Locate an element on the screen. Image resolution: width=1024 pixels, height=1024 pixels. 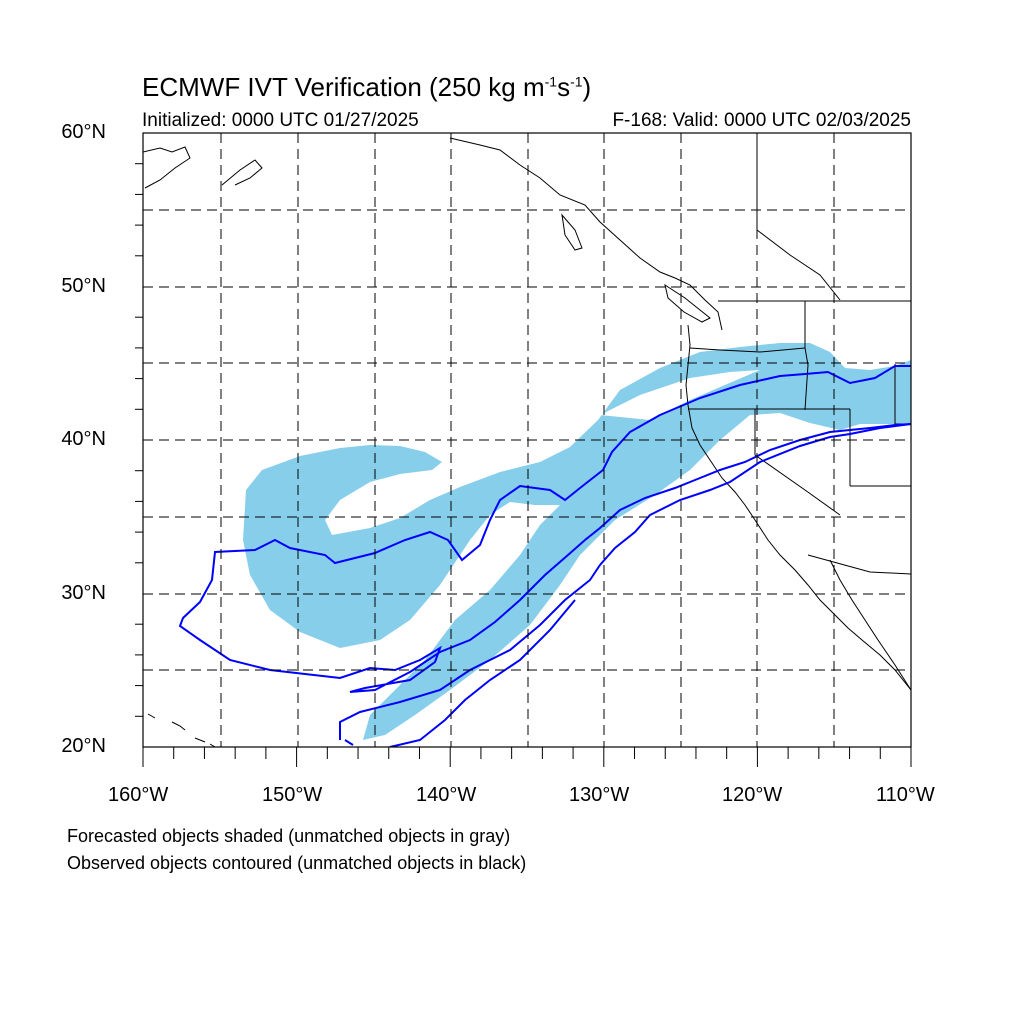
vancouver-island is located at coordinates (687, 303).